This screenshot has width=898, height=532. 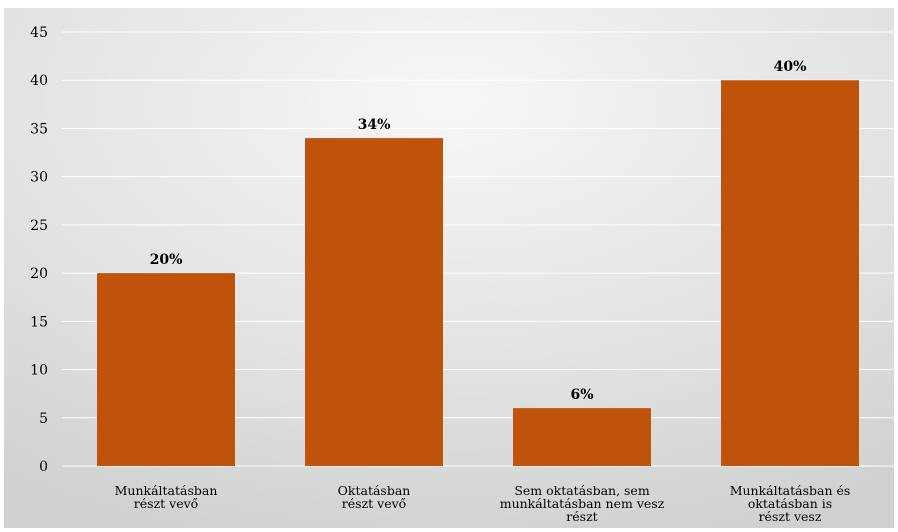 I want to click on x-tick-label: Oktatásban, so click(x=374, y=490).